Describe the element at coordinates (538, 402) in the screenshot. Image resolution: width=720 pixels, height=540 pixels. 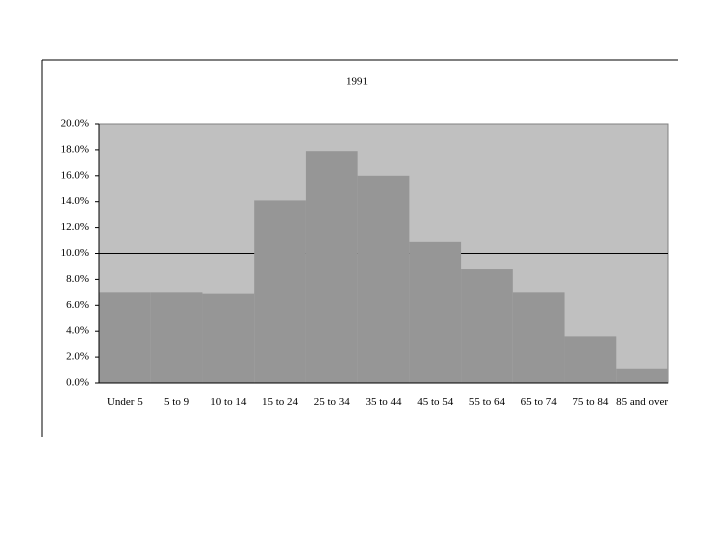
I see `x-tick-label: 65 to 74` at that location.